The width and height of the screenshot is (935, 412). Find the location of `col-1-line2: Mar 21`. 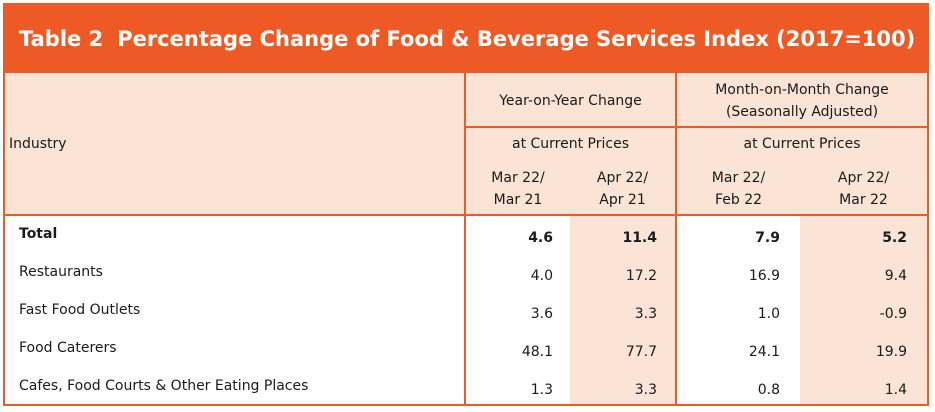

col-1-line2: Mar 21 is located at coordinates (518, 200).